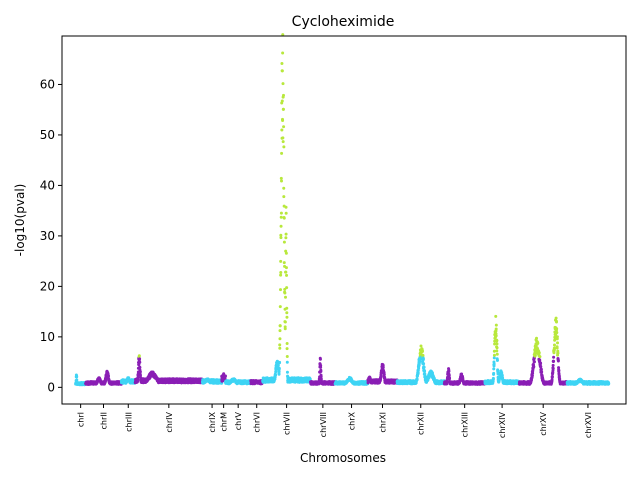 This screenshot has height=480, width=640. I want to click on series-chrviii, so click(323, 371).